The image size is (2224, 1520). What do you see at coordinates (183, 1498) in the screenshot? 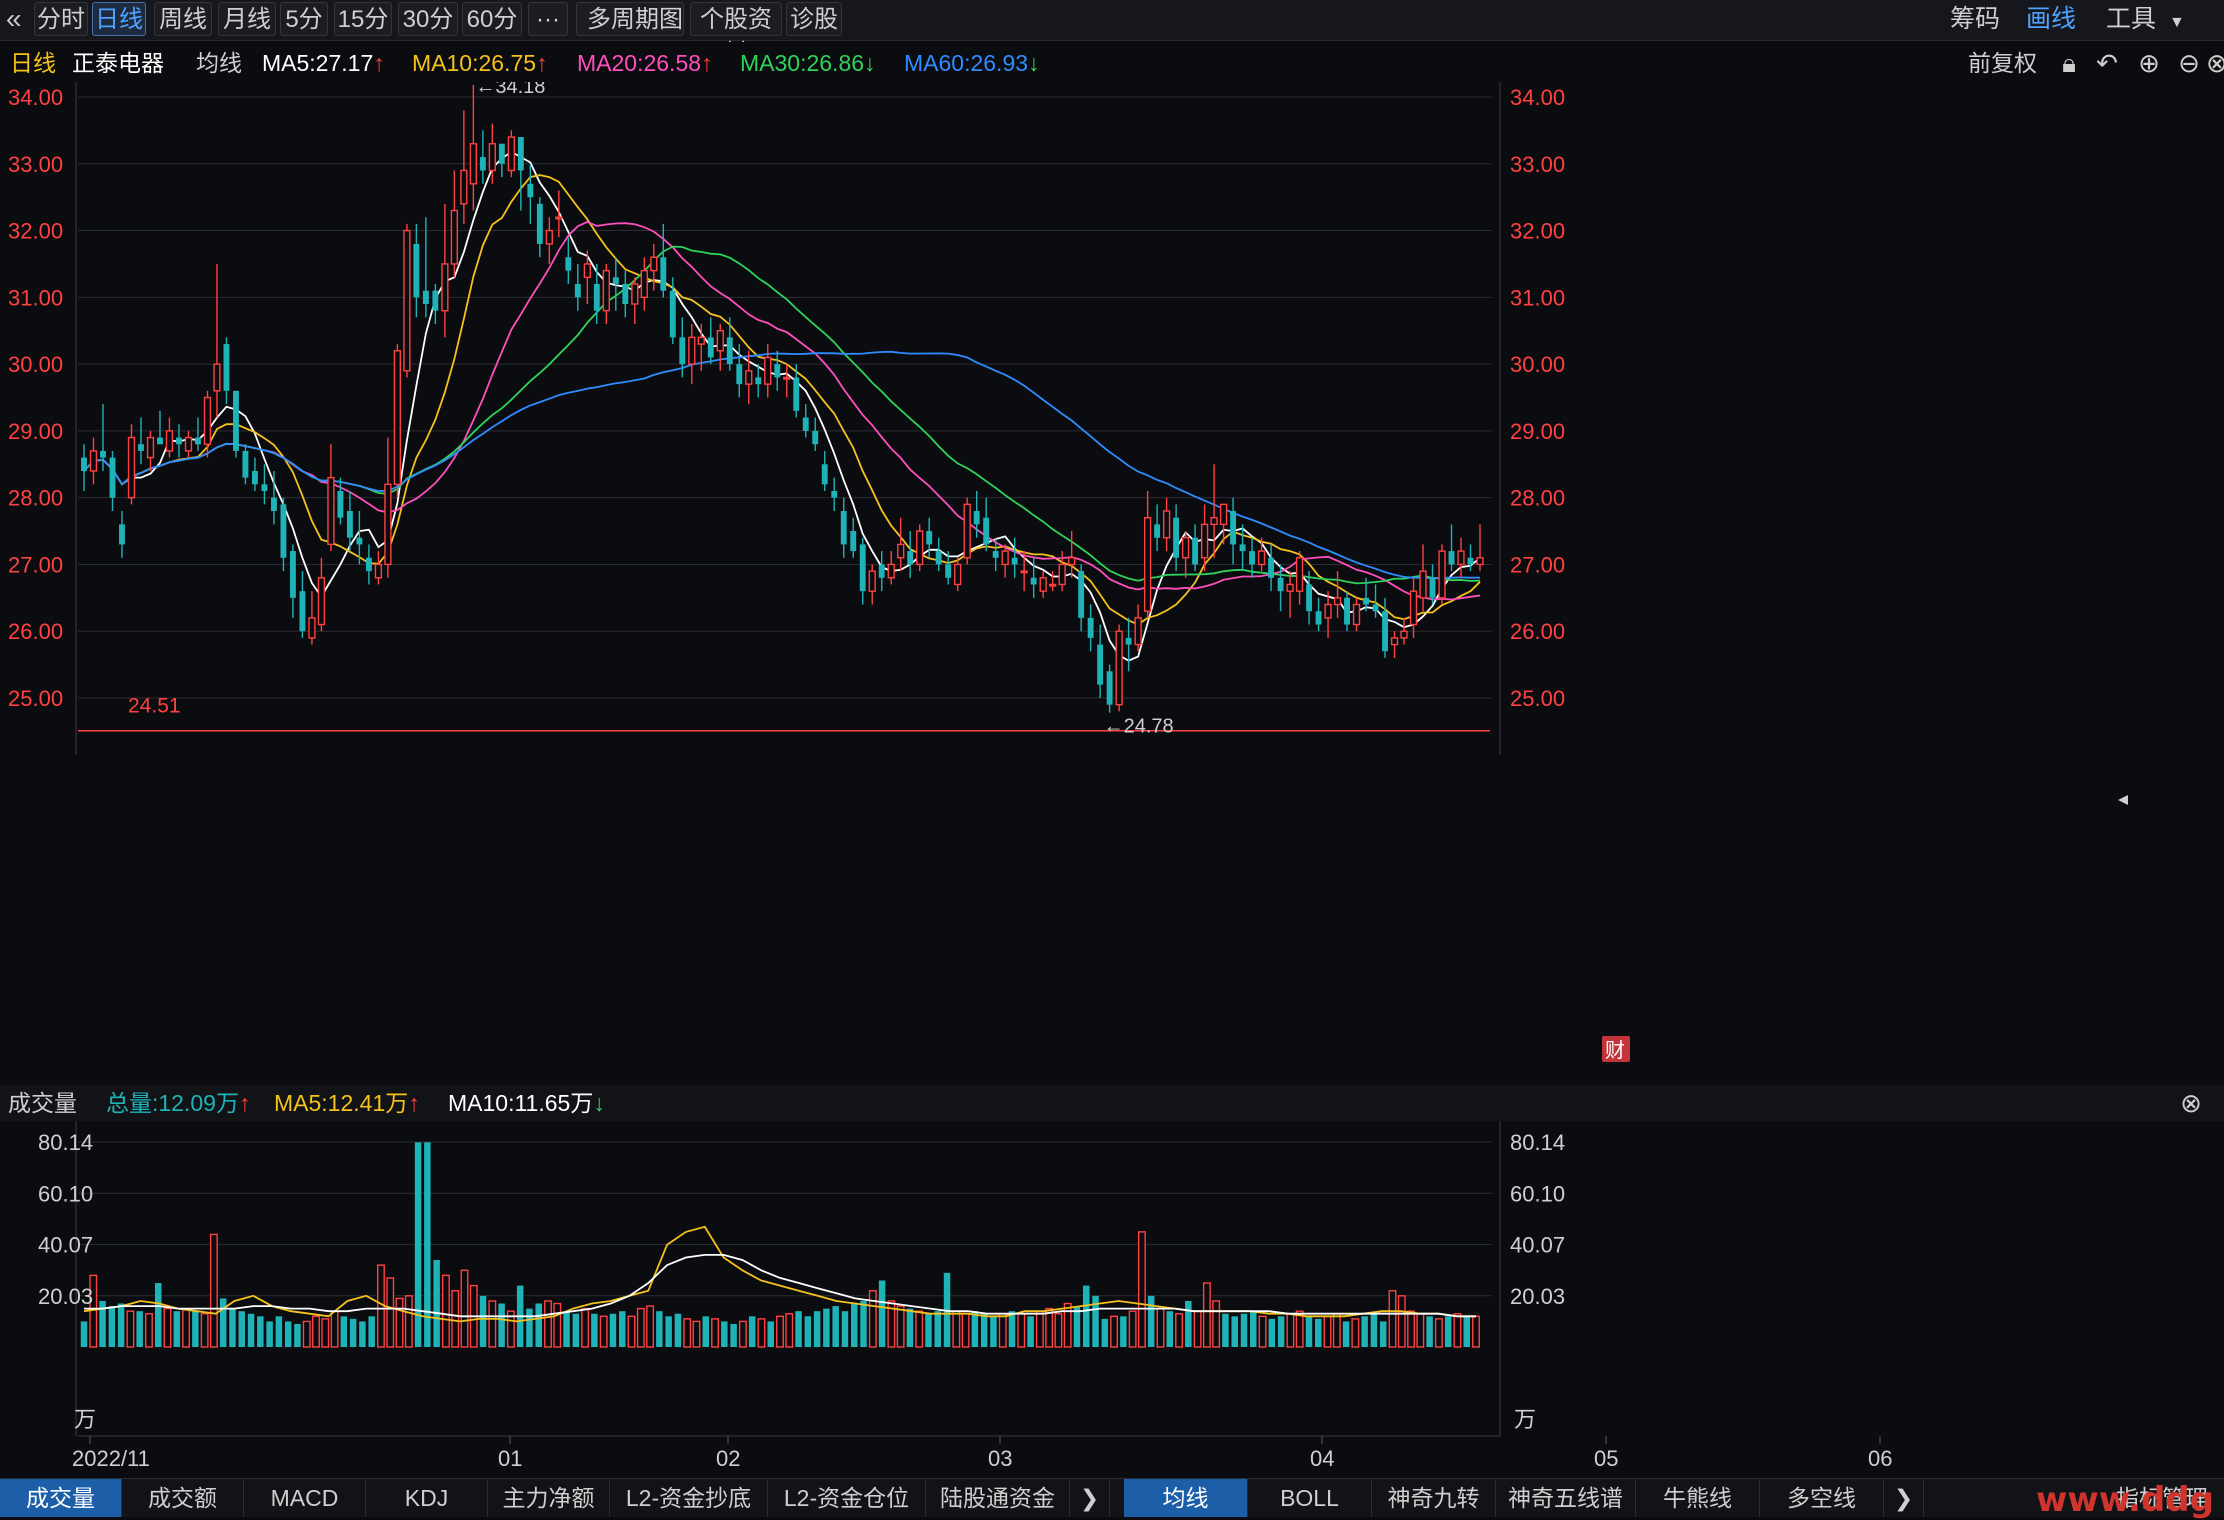
I see `tab-turnover: 成交额` at bounding box center [183, 1498].